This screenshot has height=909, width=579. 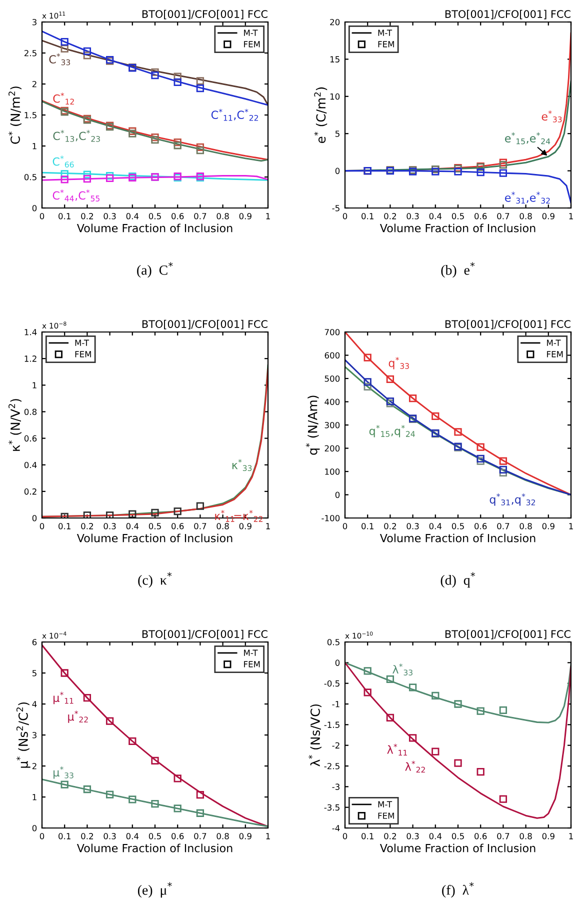 I want to click on annotation: e$^{*}$$_{31}$,e$^{*}$$_{32}$, so click(x=527, y=198).